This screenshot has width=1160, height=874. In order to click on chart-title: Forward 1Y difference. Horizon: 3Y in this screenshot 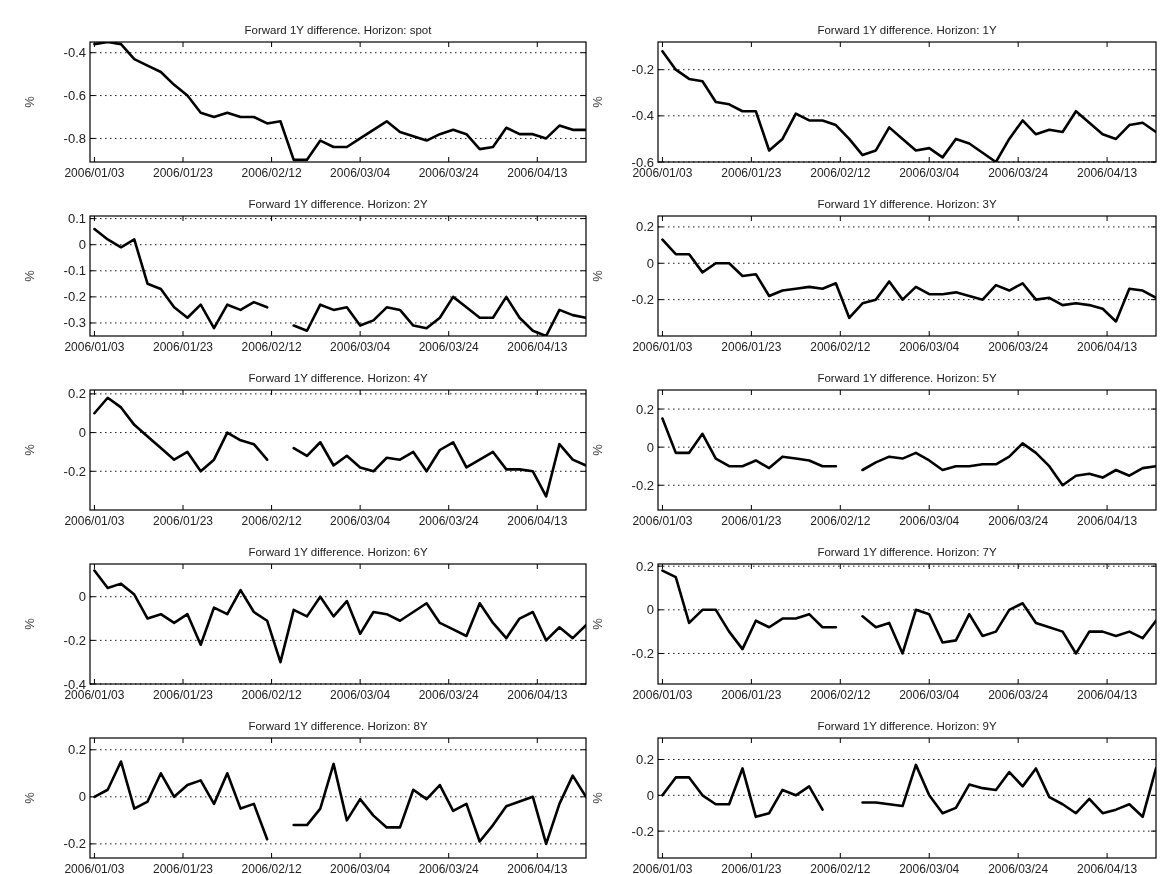, I will do `click(907, 204)`.